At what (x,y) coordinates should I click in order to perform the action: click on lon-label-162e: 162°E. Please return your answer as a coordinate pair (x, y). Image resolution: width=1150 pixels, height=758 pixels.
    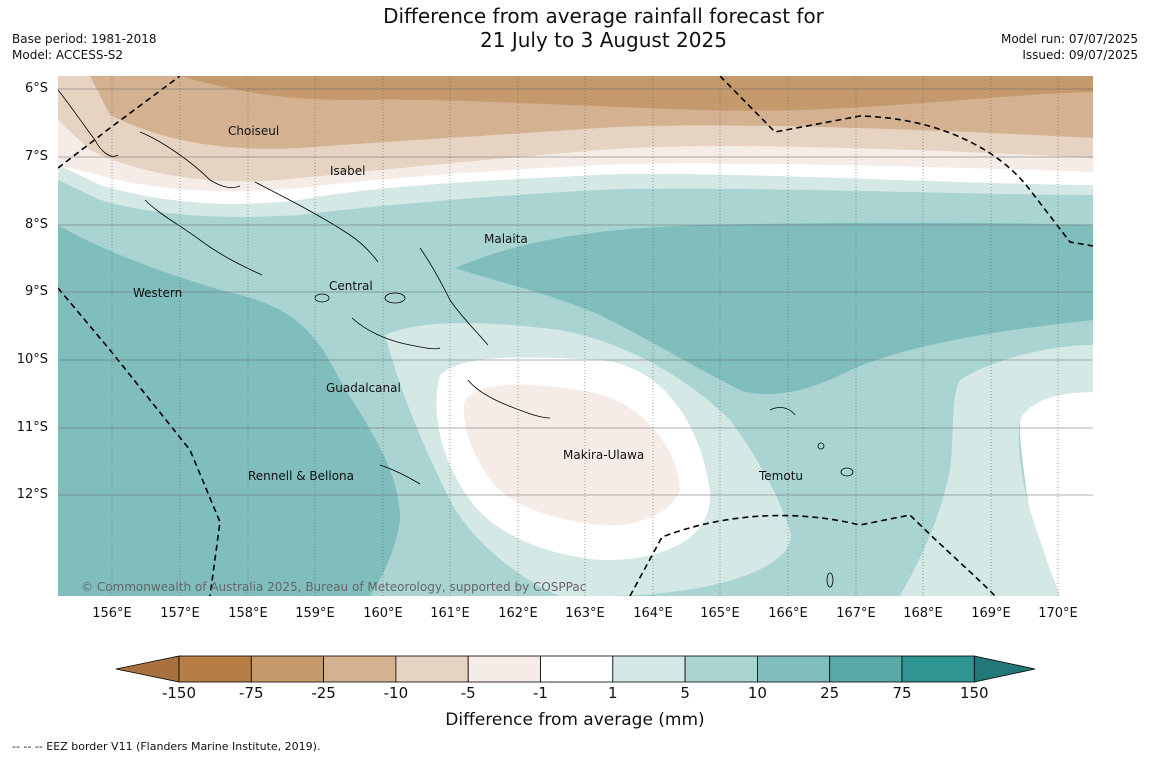
    Looking at the image, I should click on (518, 613).